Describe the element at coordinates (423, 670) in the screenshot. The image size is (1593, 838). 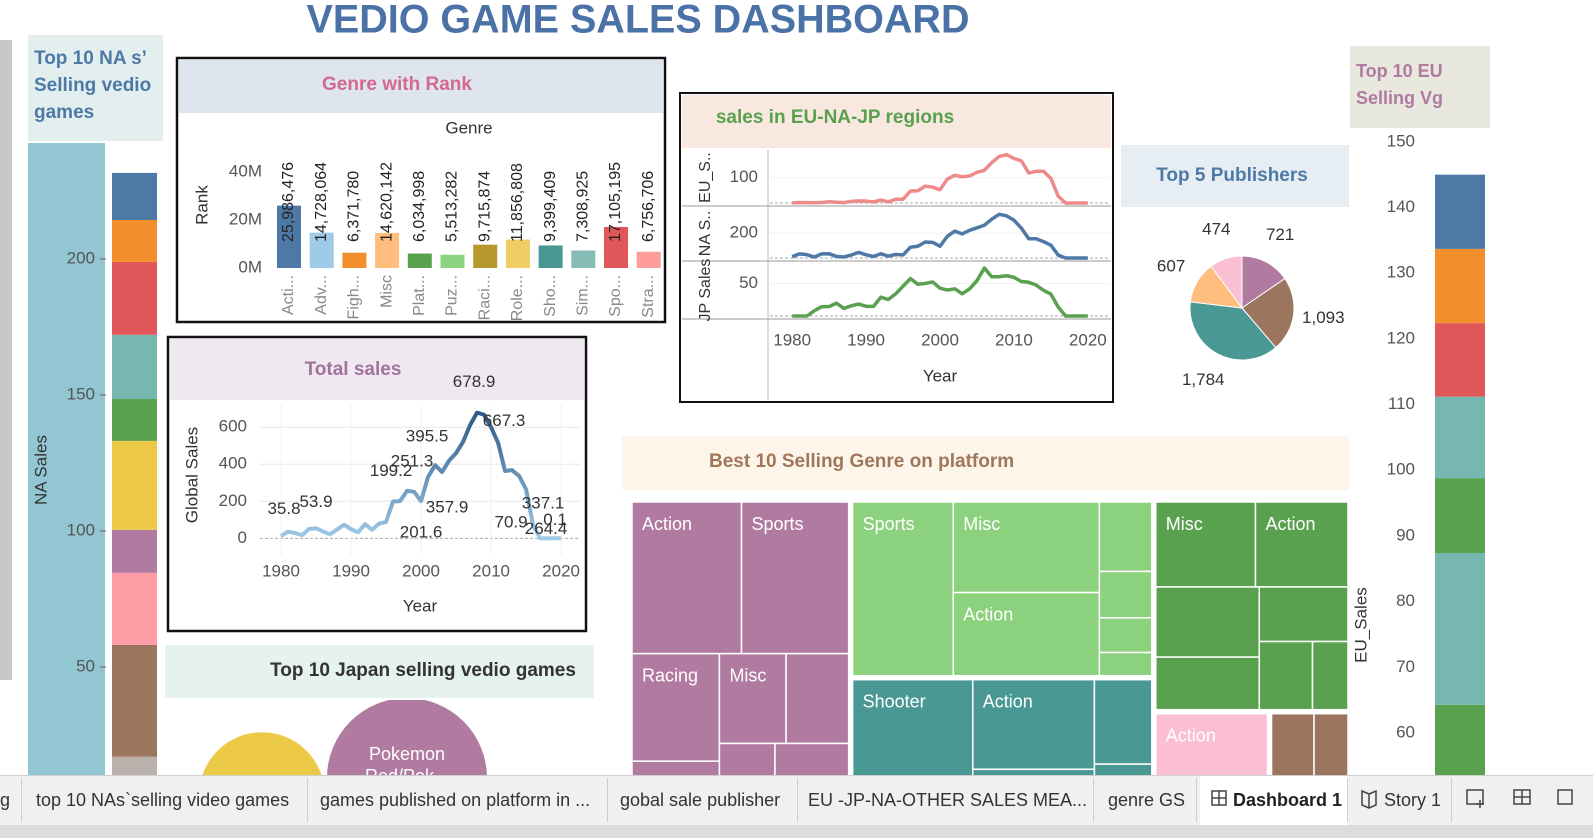
I see `panel-title: Top 10 Japan selling vedio games` at that location.